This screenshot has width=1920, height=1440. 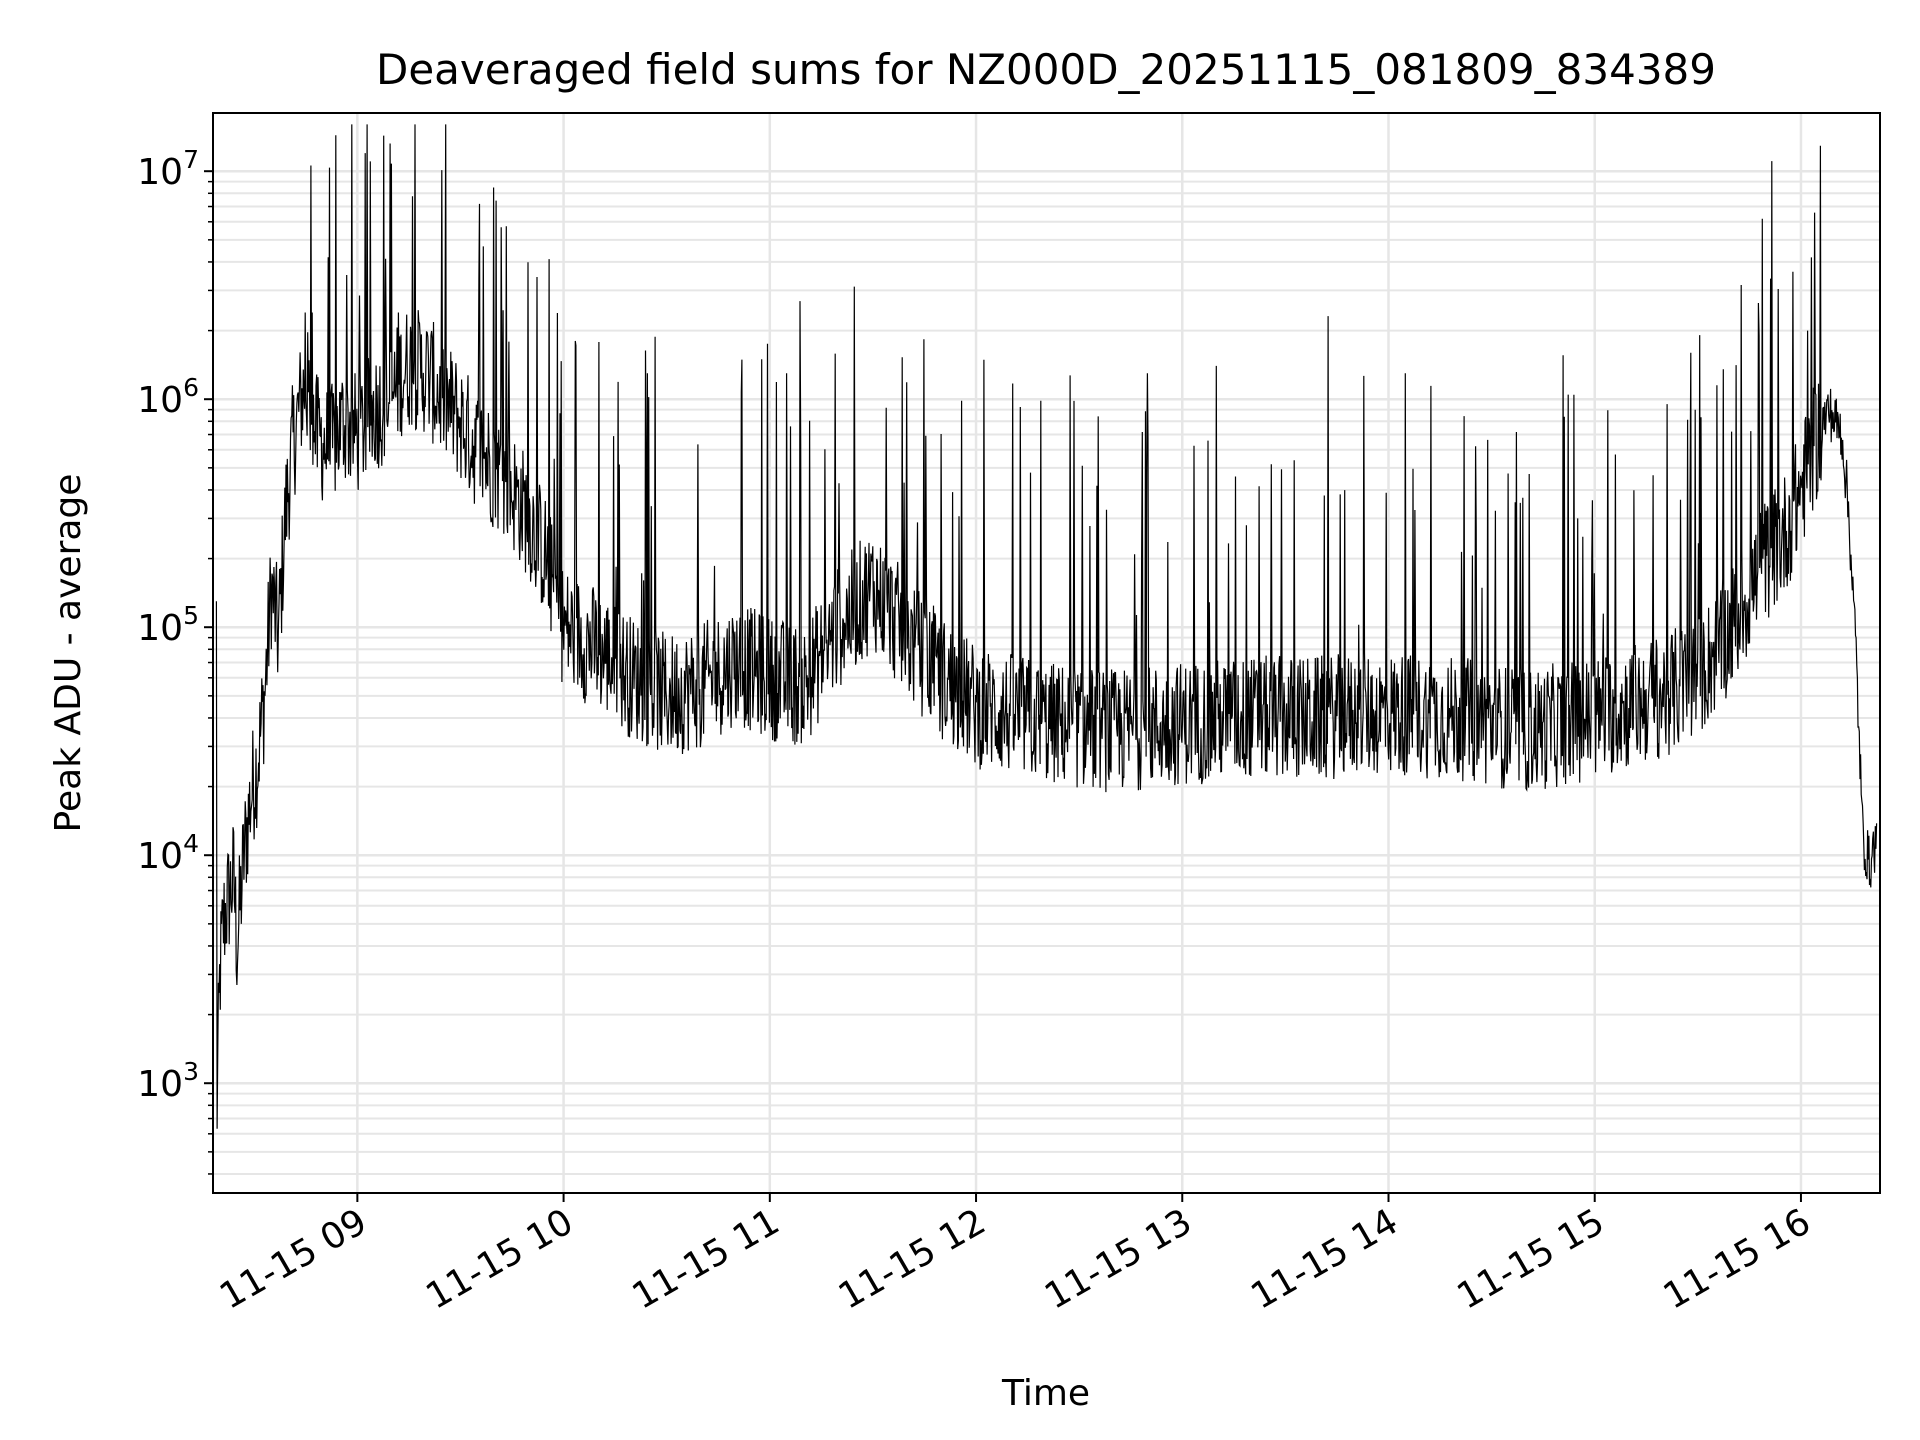 I want to click on y-tick-label: 10³, so click(x=168, y=1081).